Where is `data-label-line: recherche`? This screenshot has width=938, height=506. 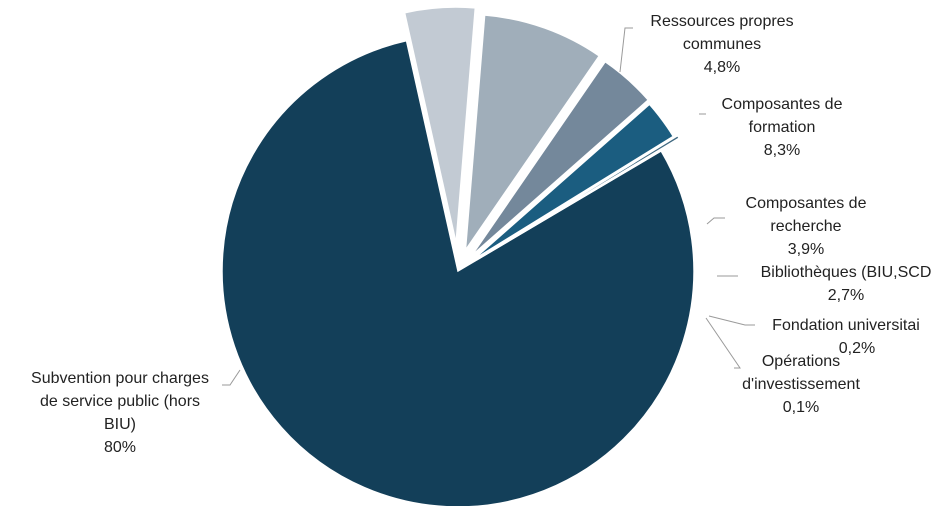 data-label-line: recherche is located at coordinates (805, 226).